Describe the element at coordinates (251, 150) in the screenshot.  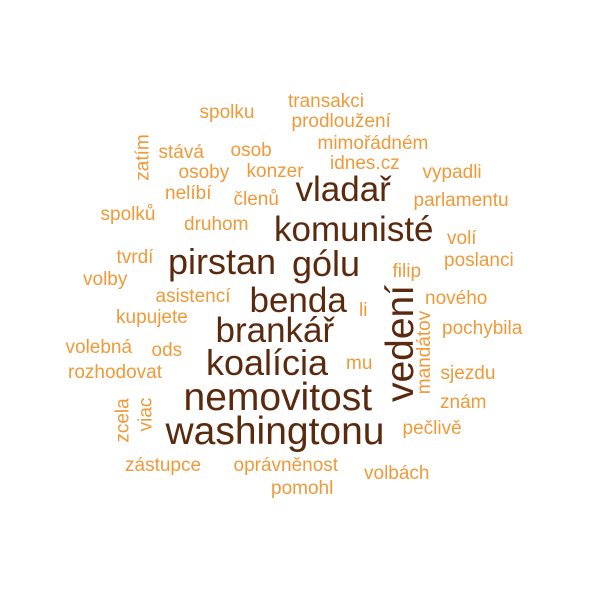
I see `word-osob: osob` at that location.